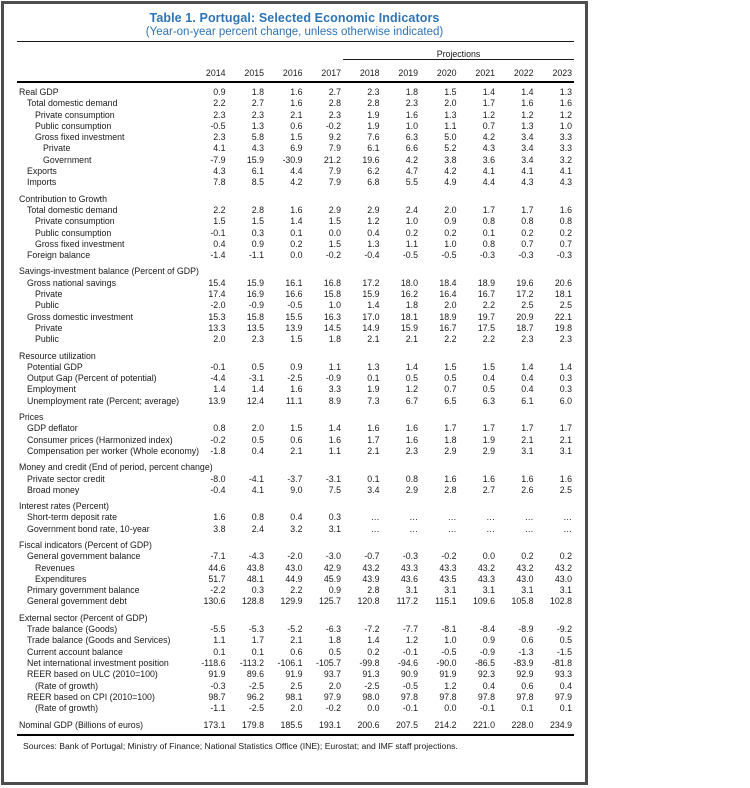 This screenshot has height=788, width=750. Describe the element at coordinates (296, 366) in the screenshot. I see `cell-value: 0.9` at that location.